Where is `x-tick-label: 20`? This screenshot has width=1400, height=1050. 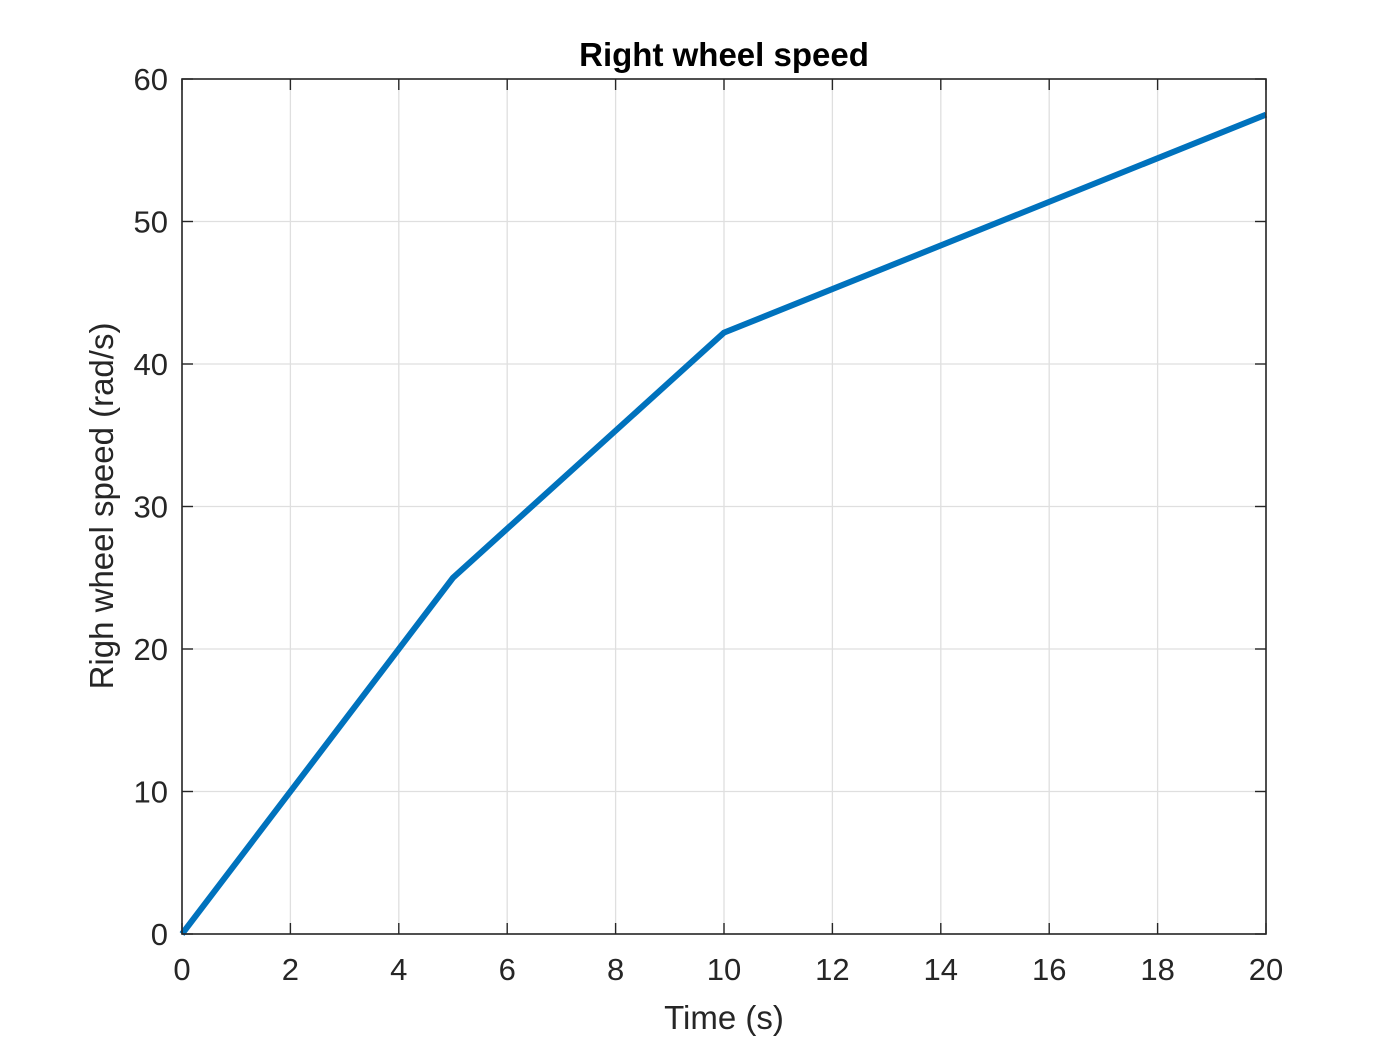 x-tick-label: 20 is located at coordinates (1266, 969).